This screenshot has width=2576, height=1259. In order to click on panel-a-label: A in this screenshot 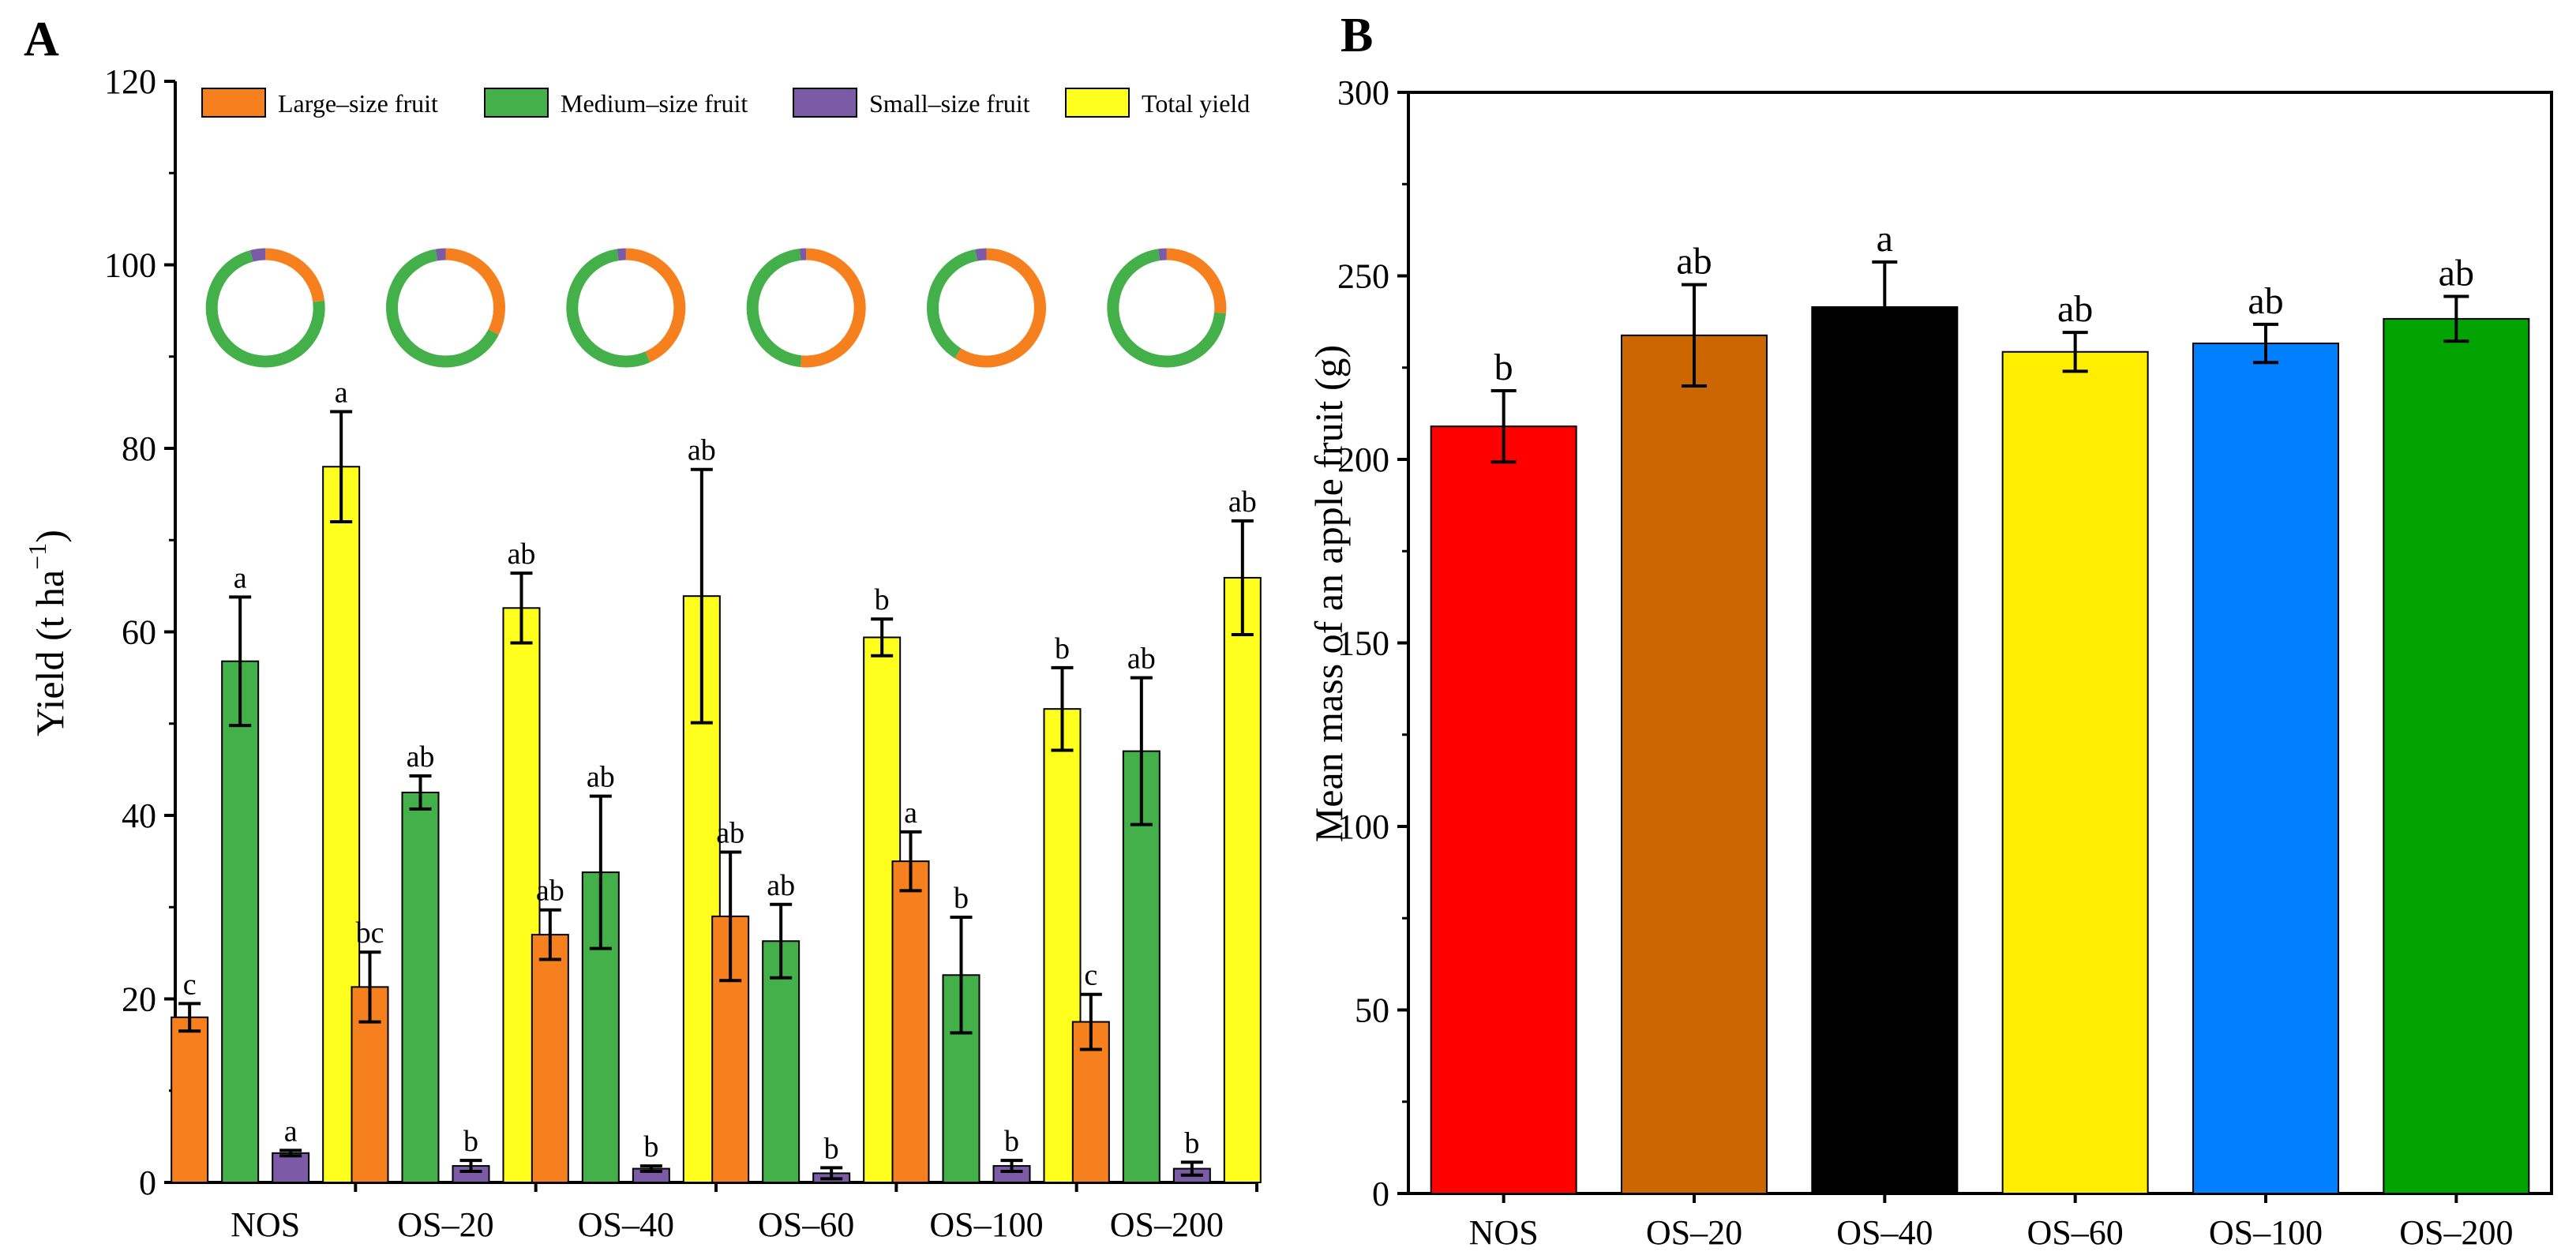, I will do `click(41, 39)`.